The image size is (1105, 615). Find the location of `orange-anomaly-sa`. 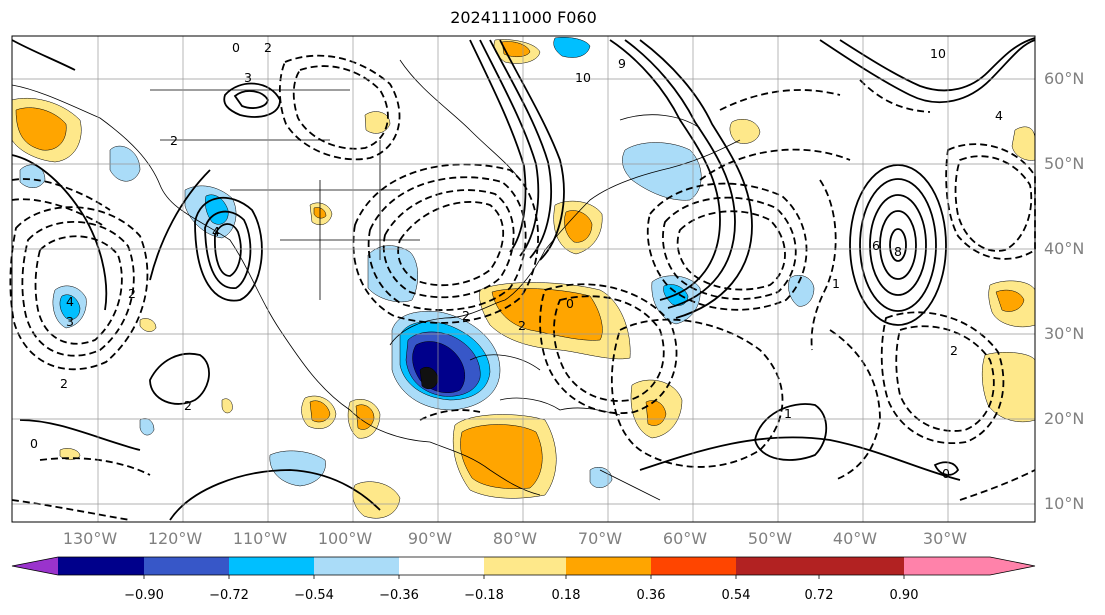

orange-anomaly-sa is located at coordinates (376, 500).